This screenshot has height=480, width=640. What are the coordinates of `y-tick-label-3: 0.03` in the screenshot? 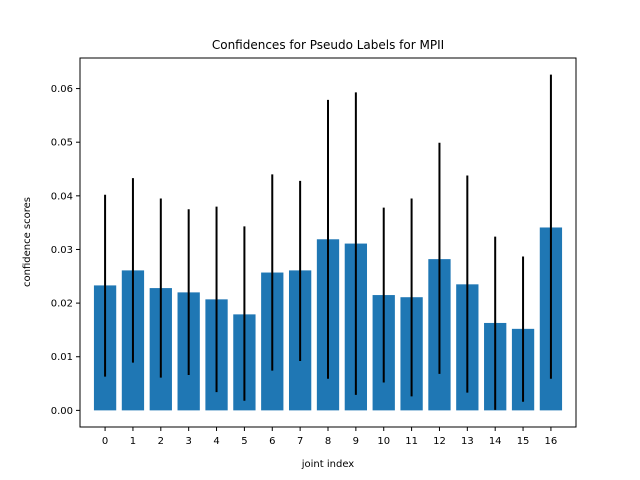 It's located at (62, 250).